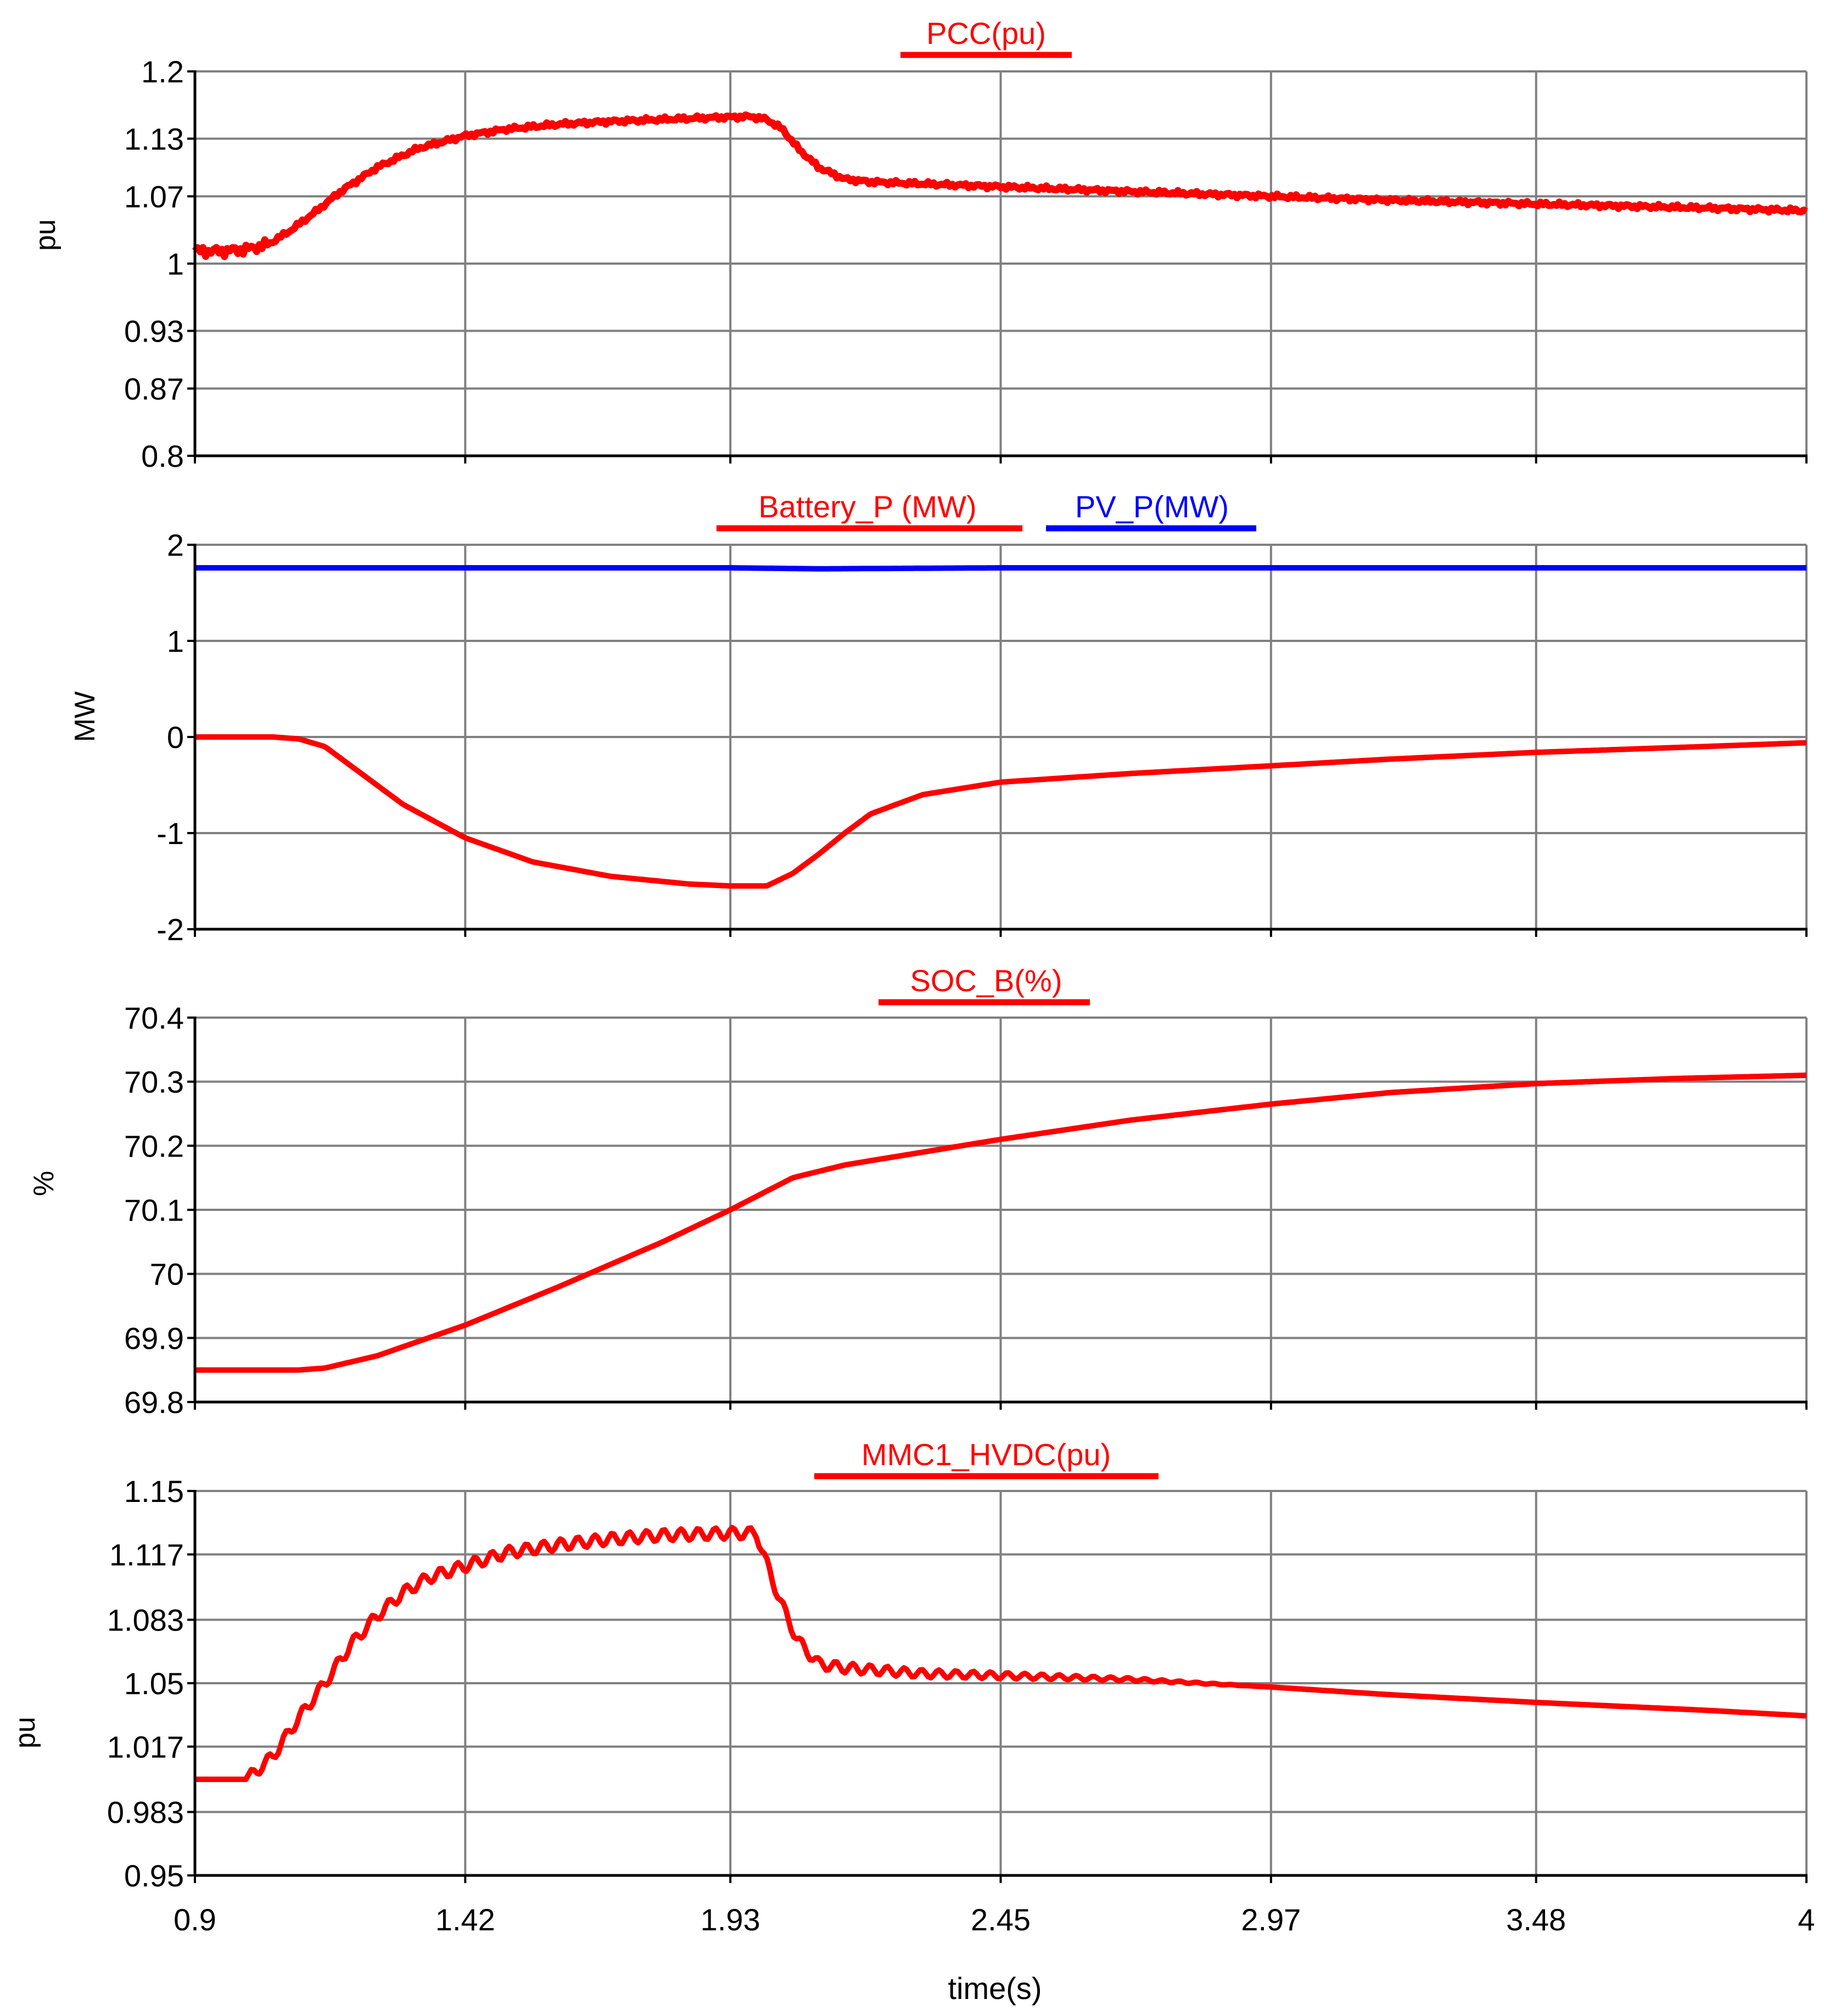  What do you see at coordinates (1001, 1405) in the screenshot?
I see `soc-x-ticks` at bounding box center [1001, 1405].